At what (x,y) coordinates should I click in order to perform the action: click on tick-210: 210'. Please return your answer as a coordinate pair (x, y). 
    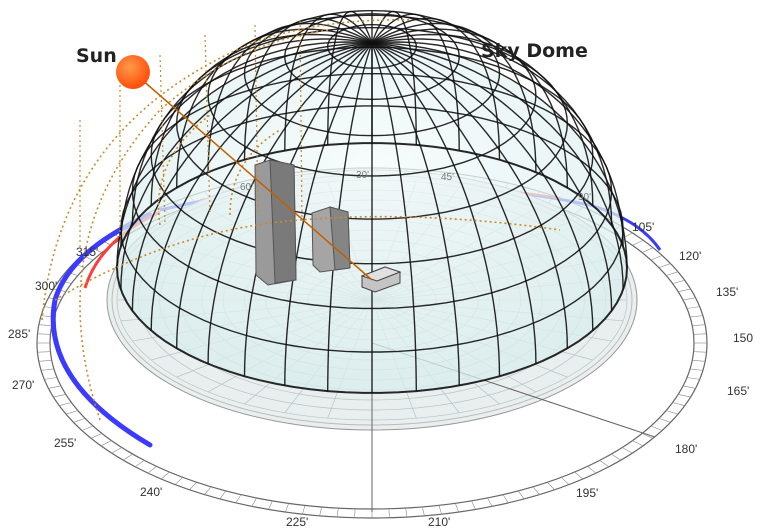
    Looking at the image, I should click on (439, 522).